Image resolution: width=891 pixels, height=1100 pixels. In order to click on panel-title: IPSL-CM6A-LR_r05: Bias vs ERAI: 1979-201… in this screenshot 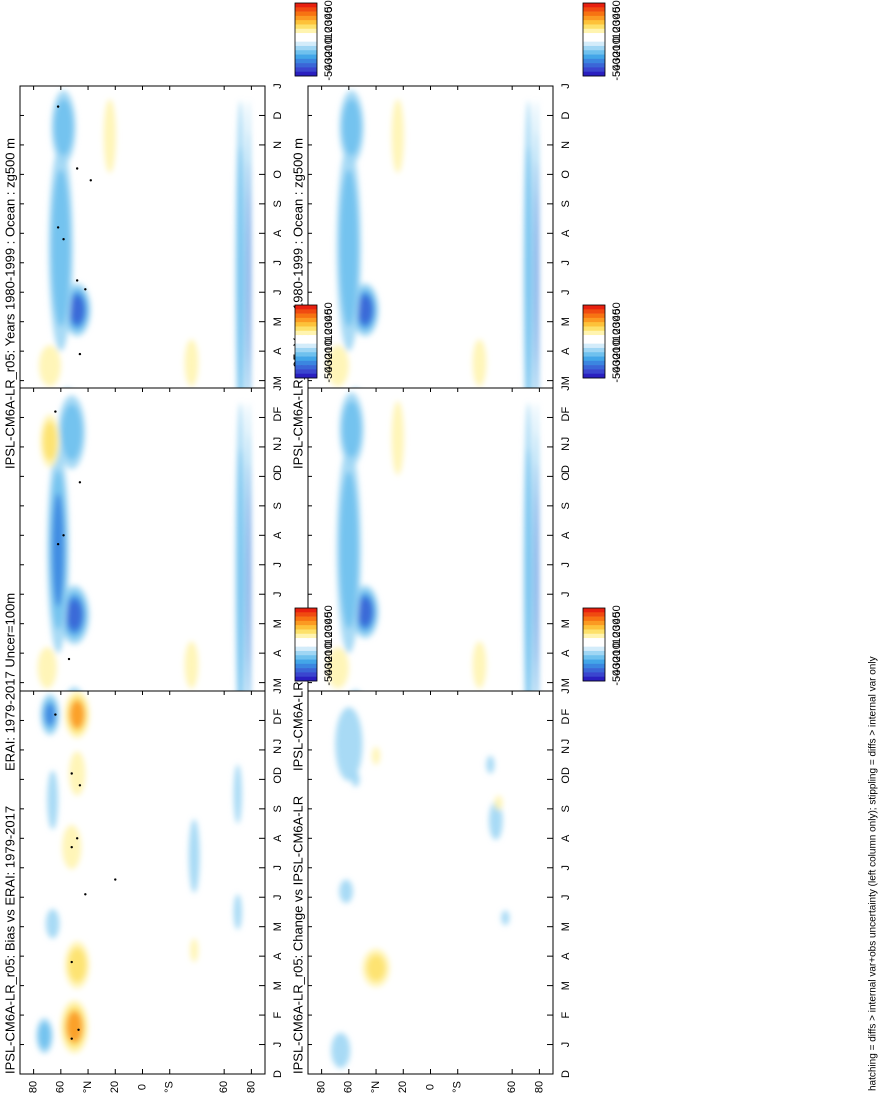, I will do `click(9, 940)`.